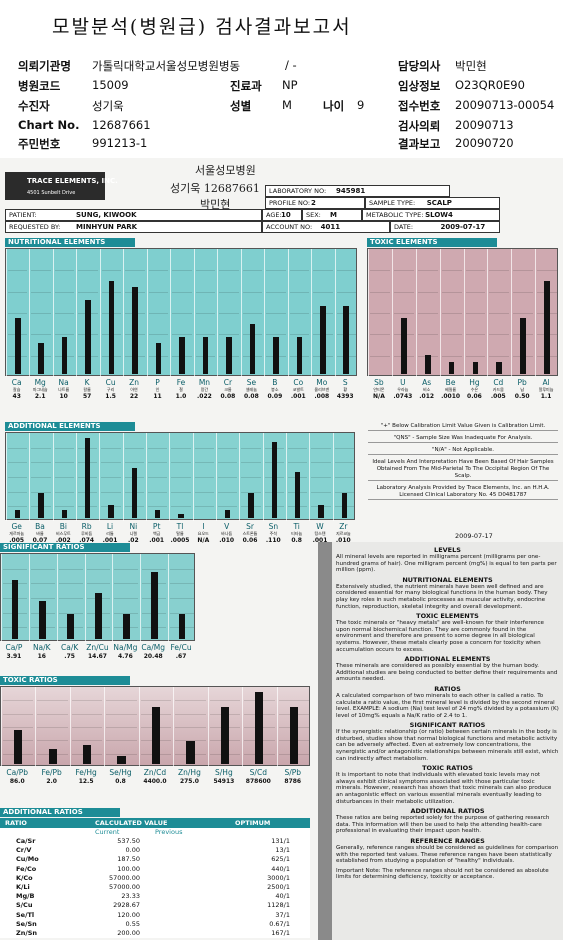  What do you see at coordinates (87, 396) in the screenshot?
I see `element-value: 57` at bounding box center [87, 396].